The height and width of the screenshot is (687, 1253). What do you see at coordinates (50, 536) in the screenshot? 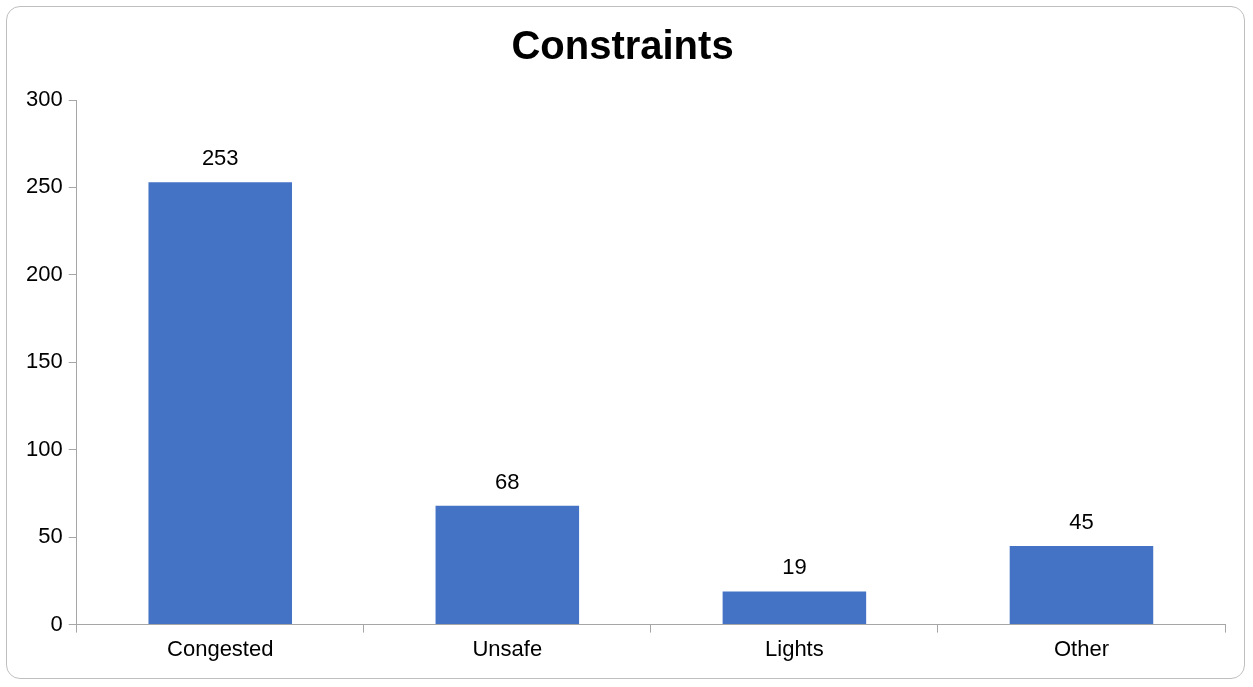
I see `y-tick-label: 50` at bounding box center [50, 536].